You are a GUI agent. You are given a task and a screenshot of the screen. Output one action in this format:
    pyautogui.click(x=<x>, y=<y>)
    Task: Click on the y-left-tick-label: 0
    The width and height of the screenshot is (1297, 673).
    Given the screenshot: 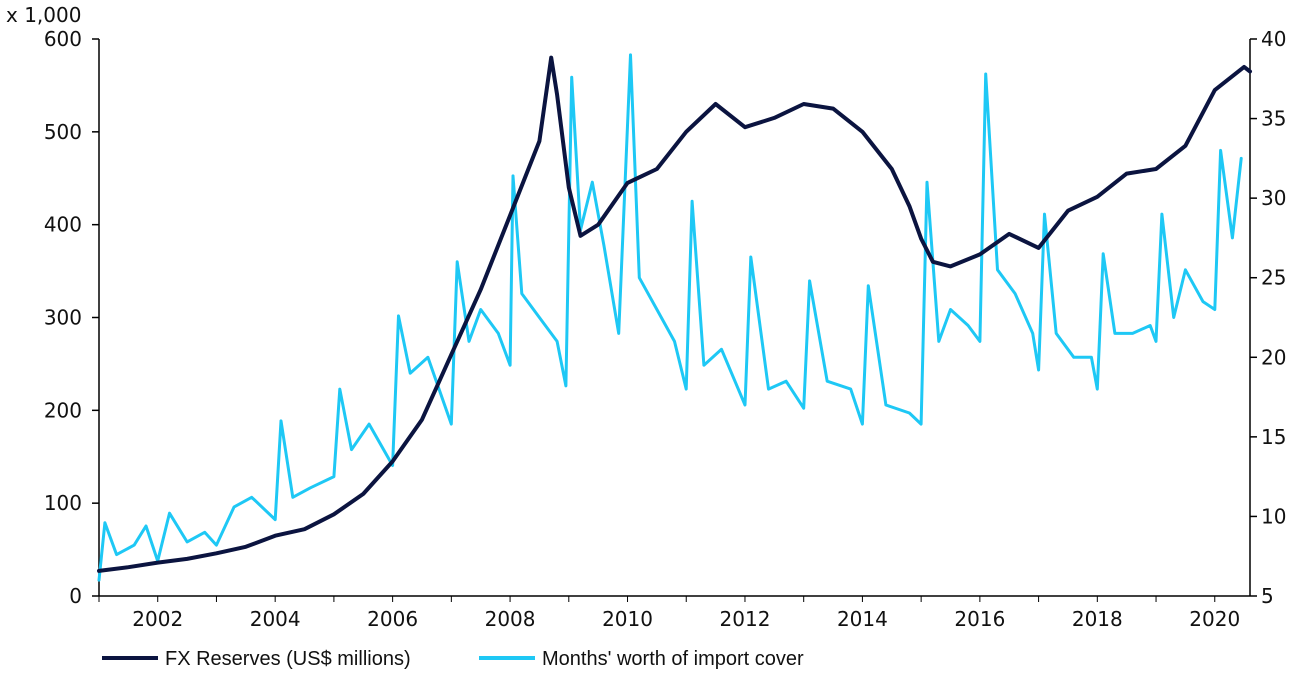 What is the action you would take?
    pyautogui.click(x=75, y=596)
    